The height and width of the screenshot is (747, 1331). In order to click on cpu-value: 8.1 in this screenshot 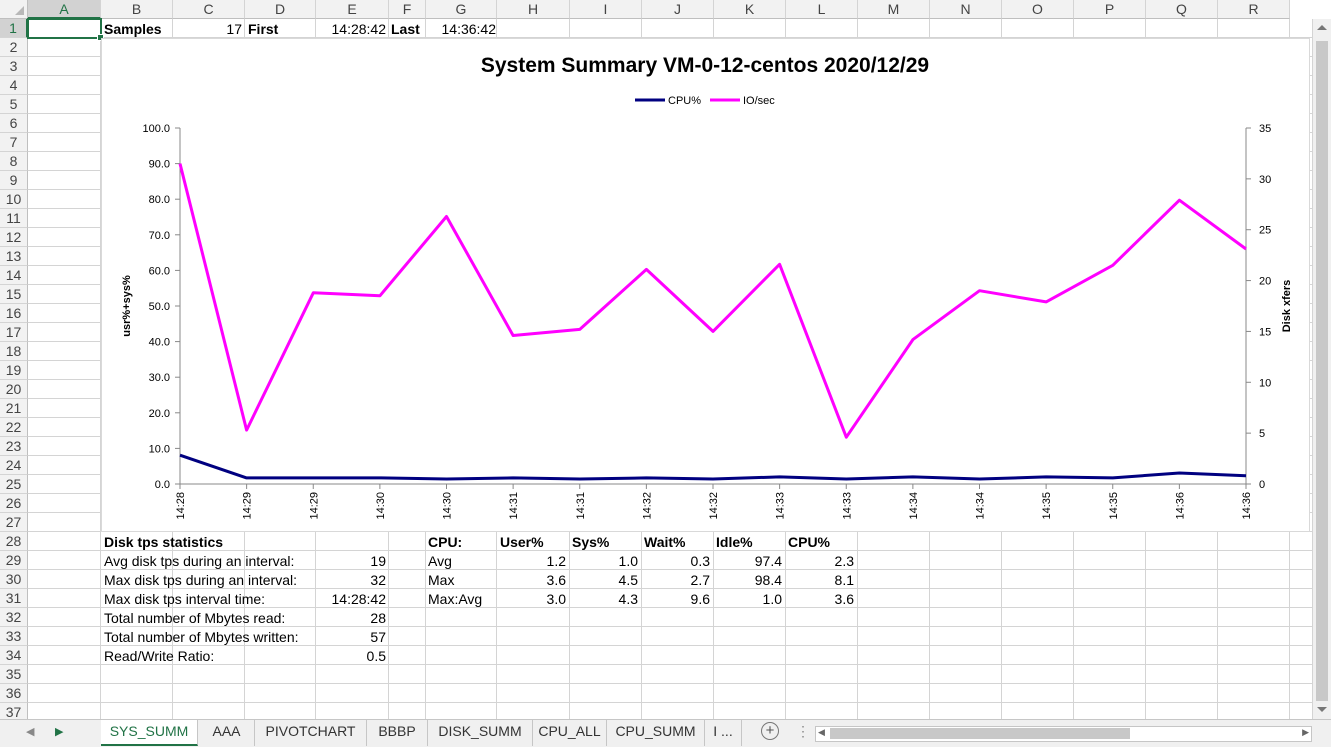, I will do `click(821, 580)`.